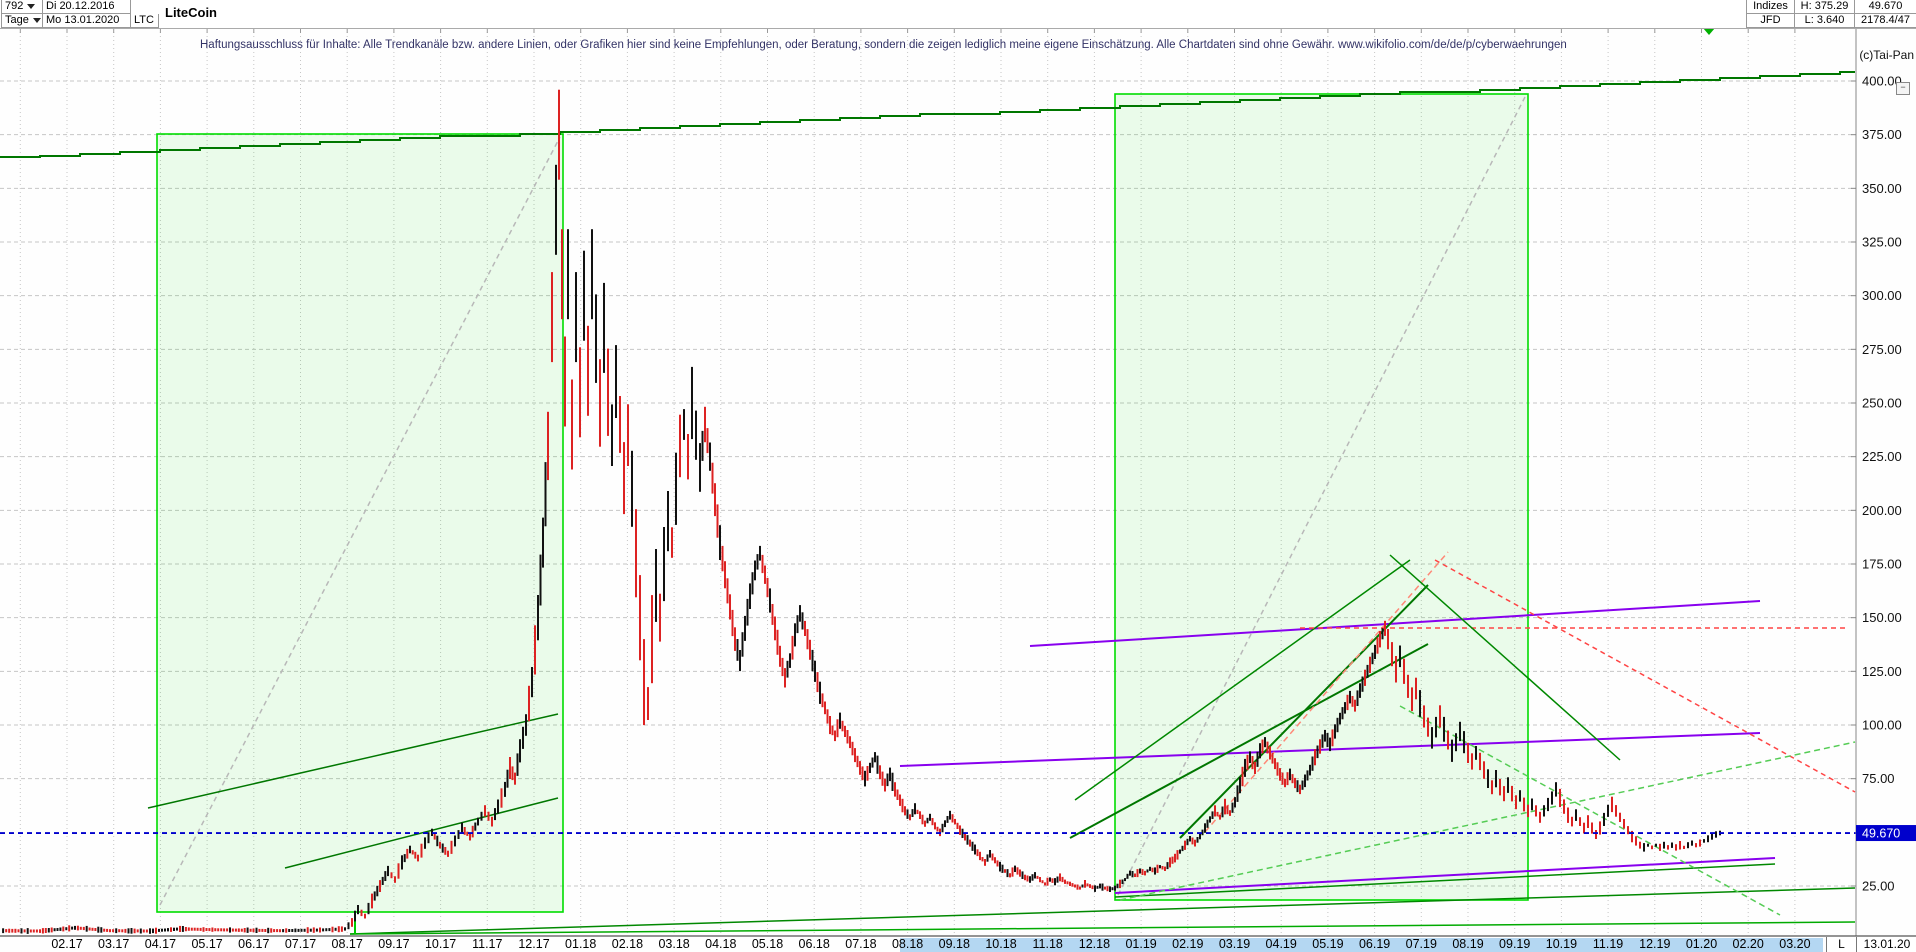 This screenshot has width=1916, height=952. What do you see at coordinates (1505, 657) in the screenshot?
I see `green-downtrend` at bounding box center [1505, 657].